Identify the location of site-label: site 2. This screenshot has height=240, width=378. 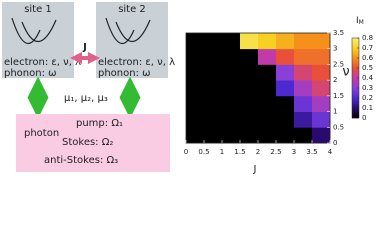
(132, 9).